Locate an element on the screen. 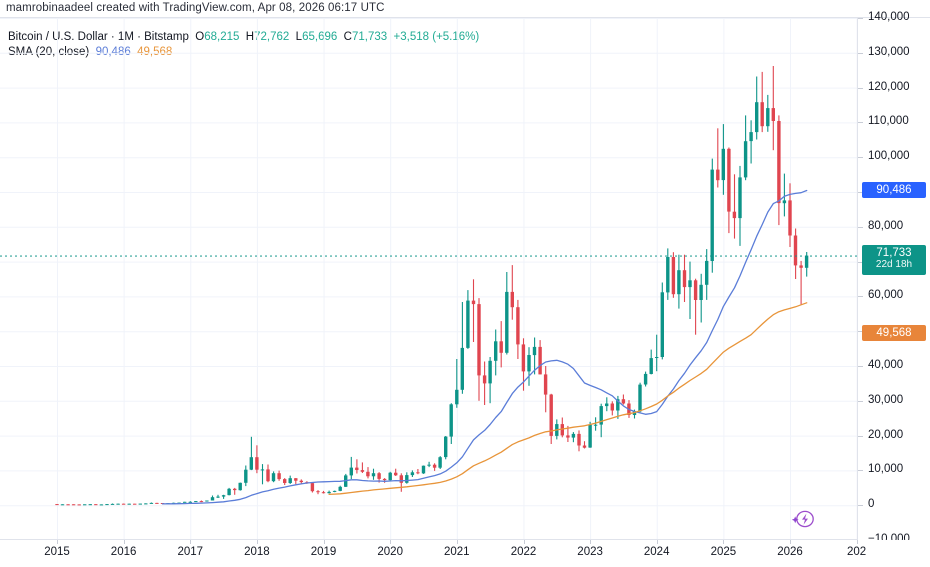  price-tick-label: 40,000 is located at coordinates (886, 365).